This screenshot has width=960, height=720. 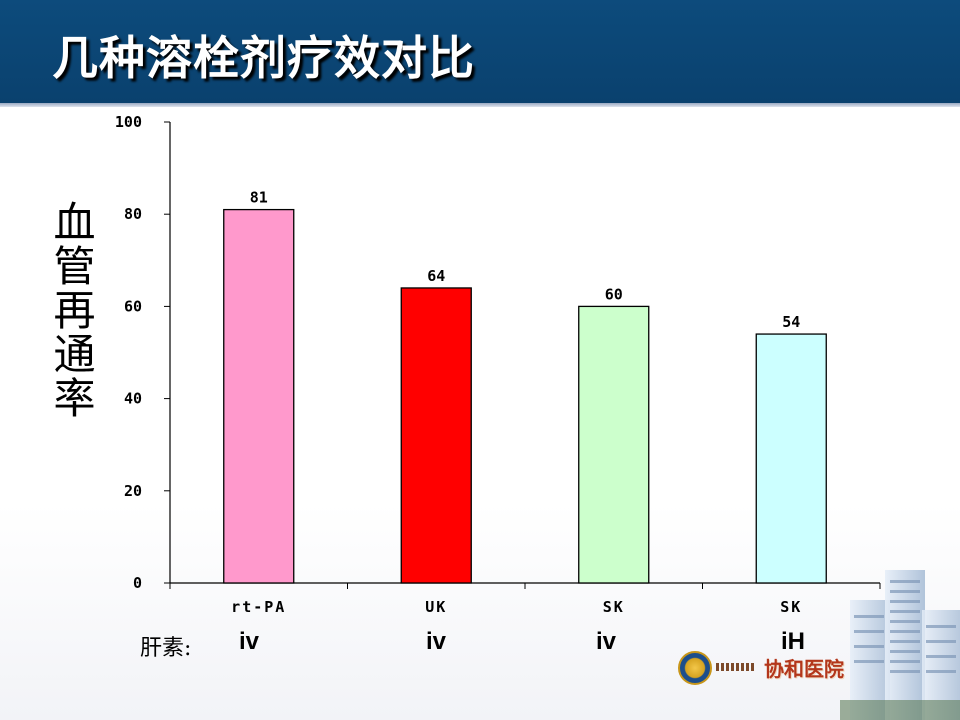 I want to click on y-tick-label: 80, so click(x=133, y=214).